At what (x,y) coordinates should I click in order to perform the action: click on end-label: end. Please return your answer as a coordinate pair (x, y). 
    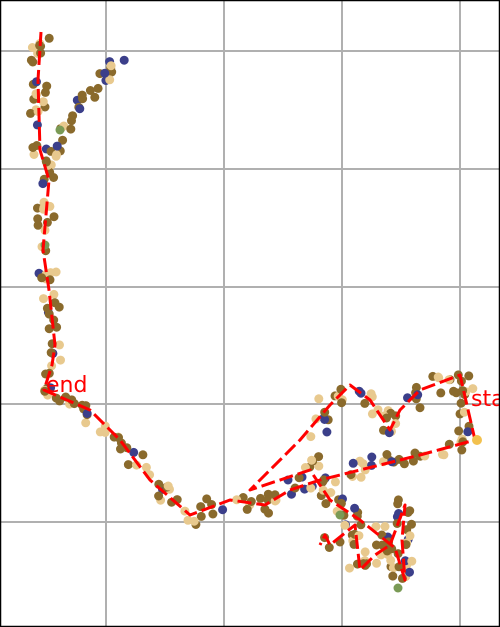
    Looking at the image, I should click on (66, 385).